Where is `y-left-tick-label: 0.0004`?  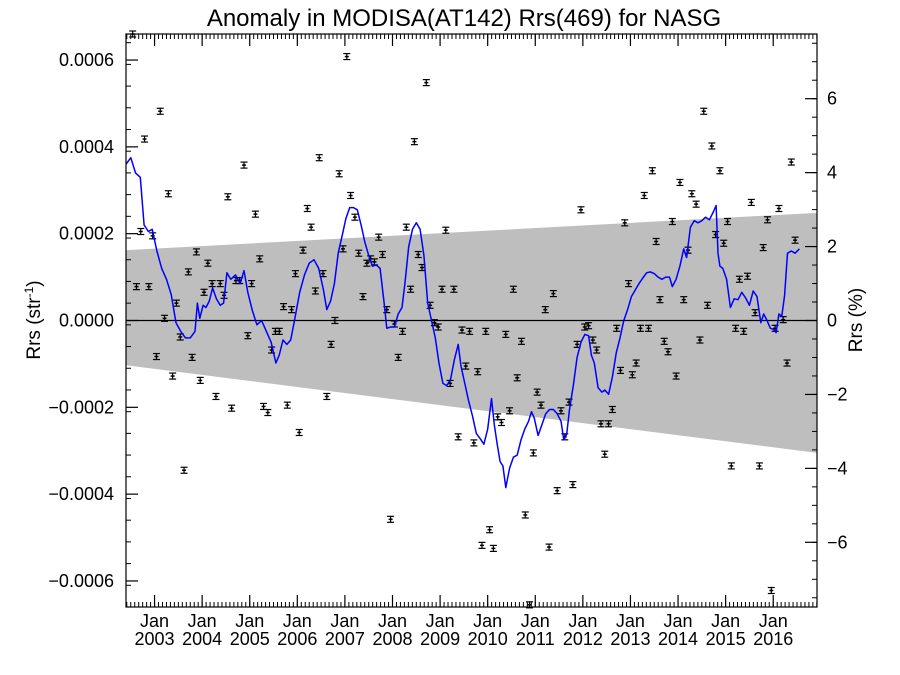
y-left-tick-label: 0.0004 is located at coordinates (86, 147).